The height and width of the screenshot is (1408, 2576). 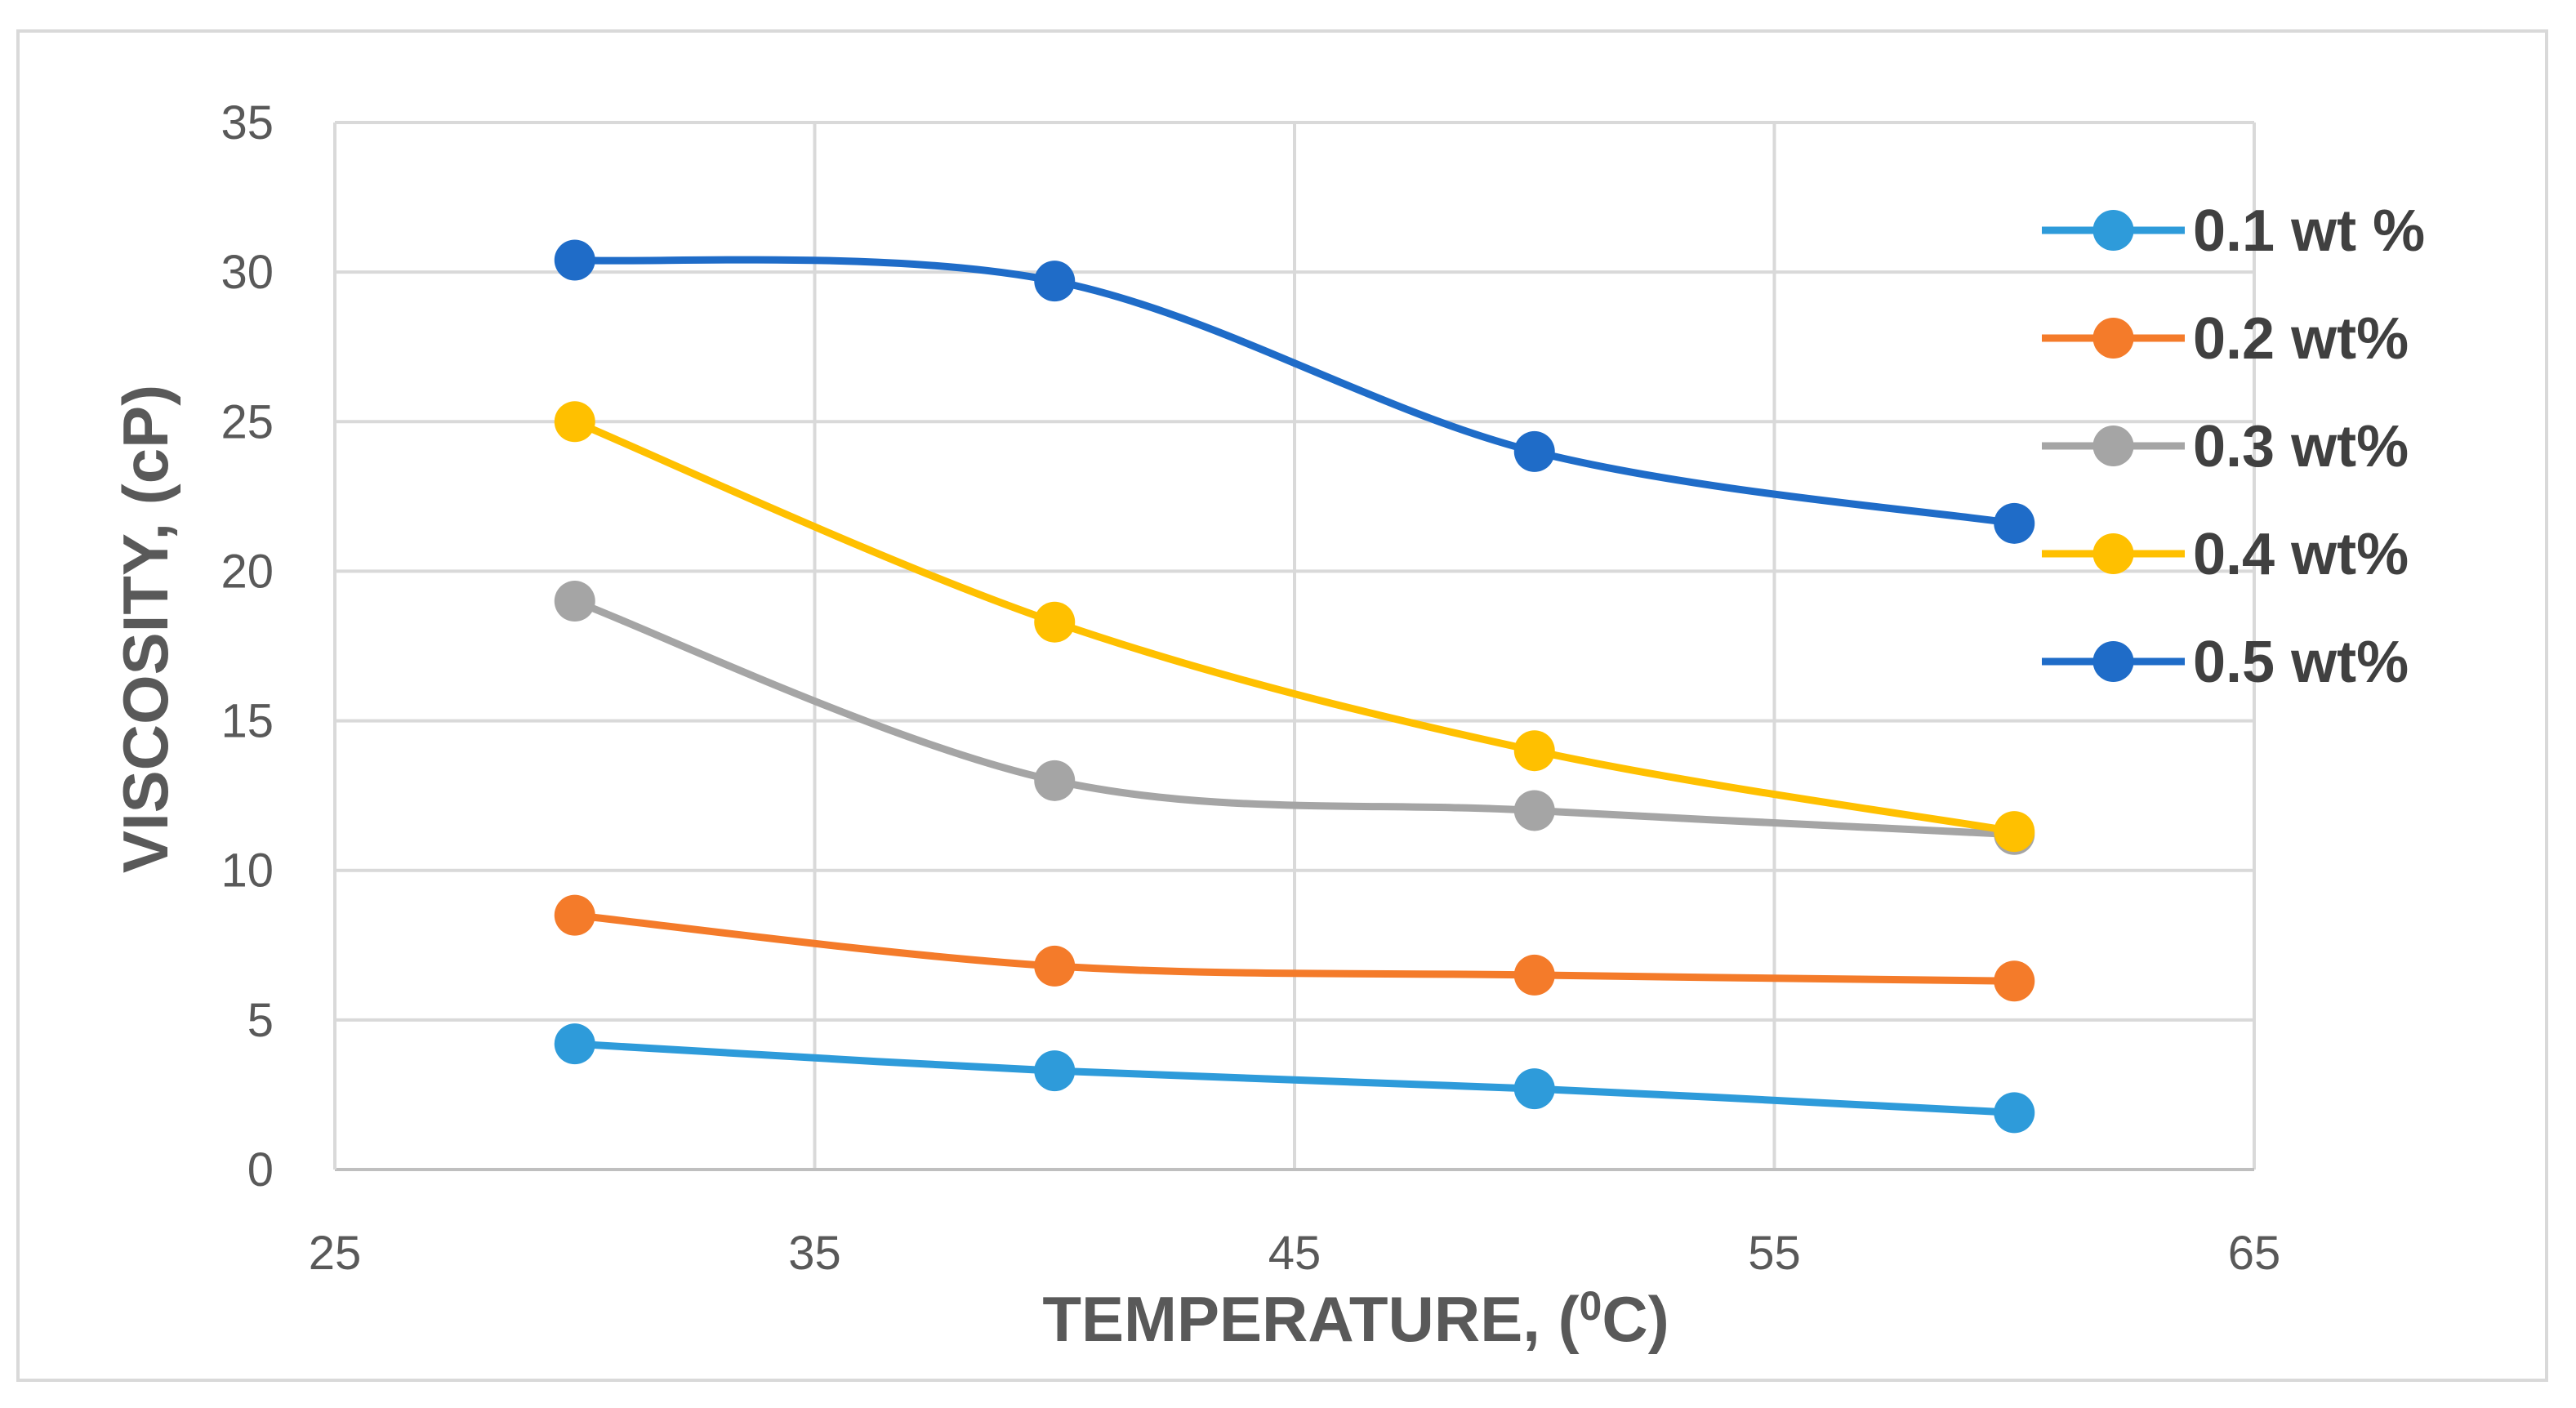 I want to click on legend-item: 0.5 wt%, so click(x=2225, y=662).